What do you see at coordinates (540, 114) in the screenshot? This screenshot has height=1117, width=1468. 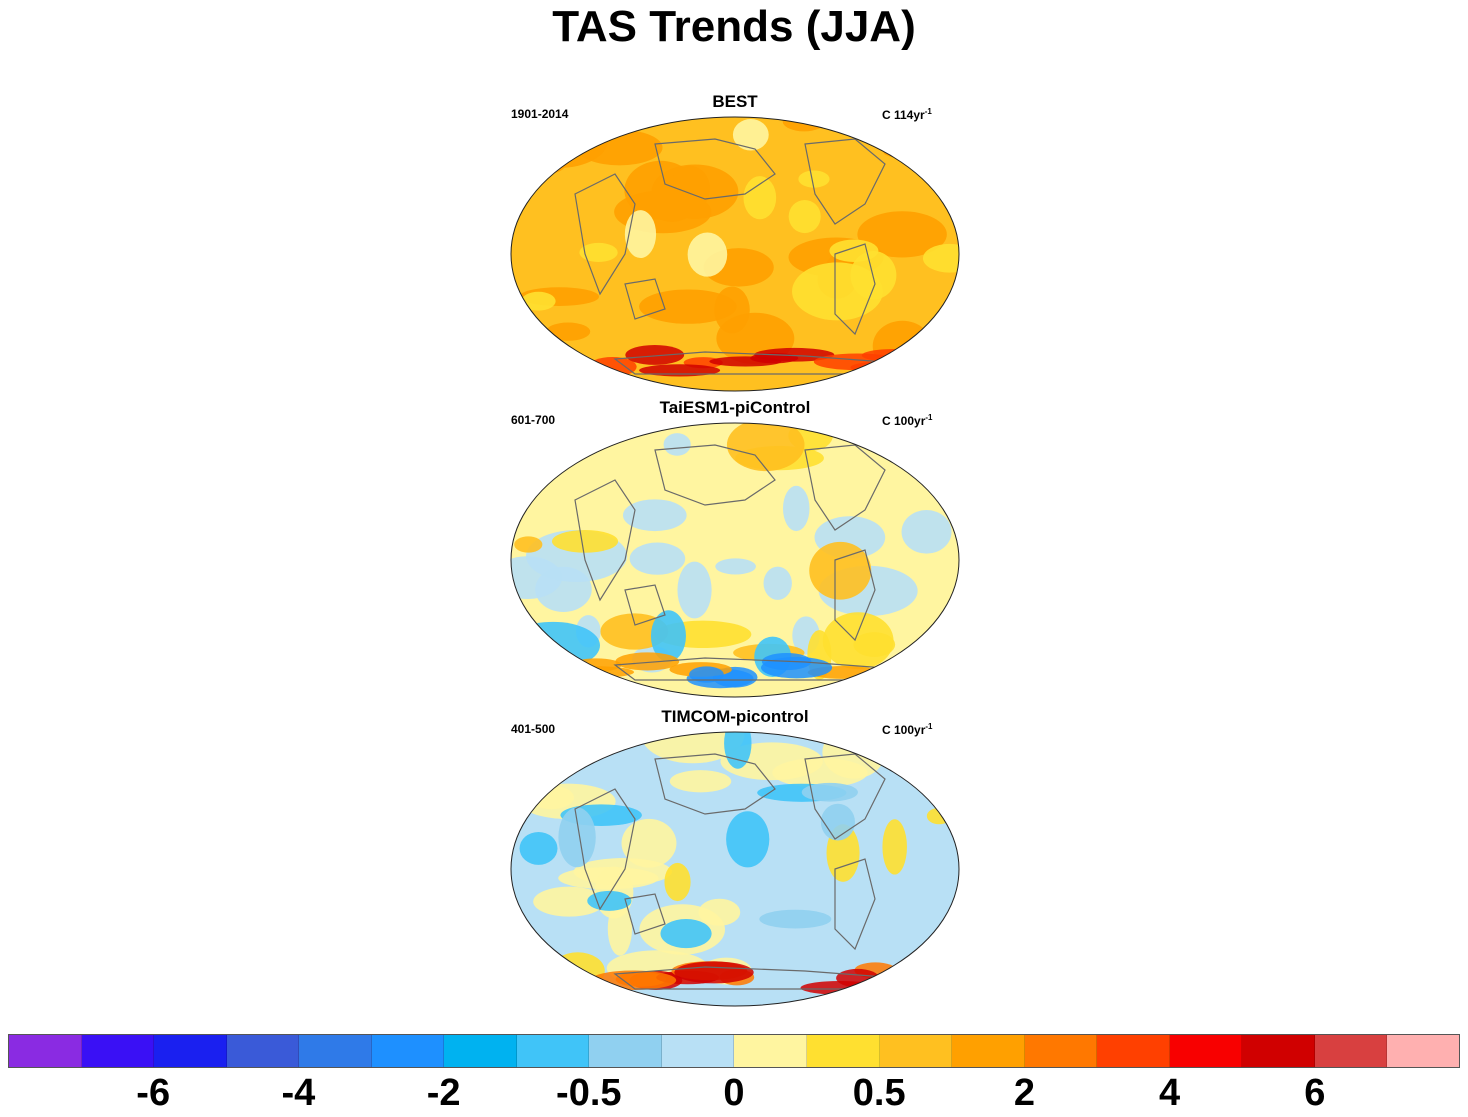 I see `panel-period: 1901-2014` at bounding box center [540, 114].